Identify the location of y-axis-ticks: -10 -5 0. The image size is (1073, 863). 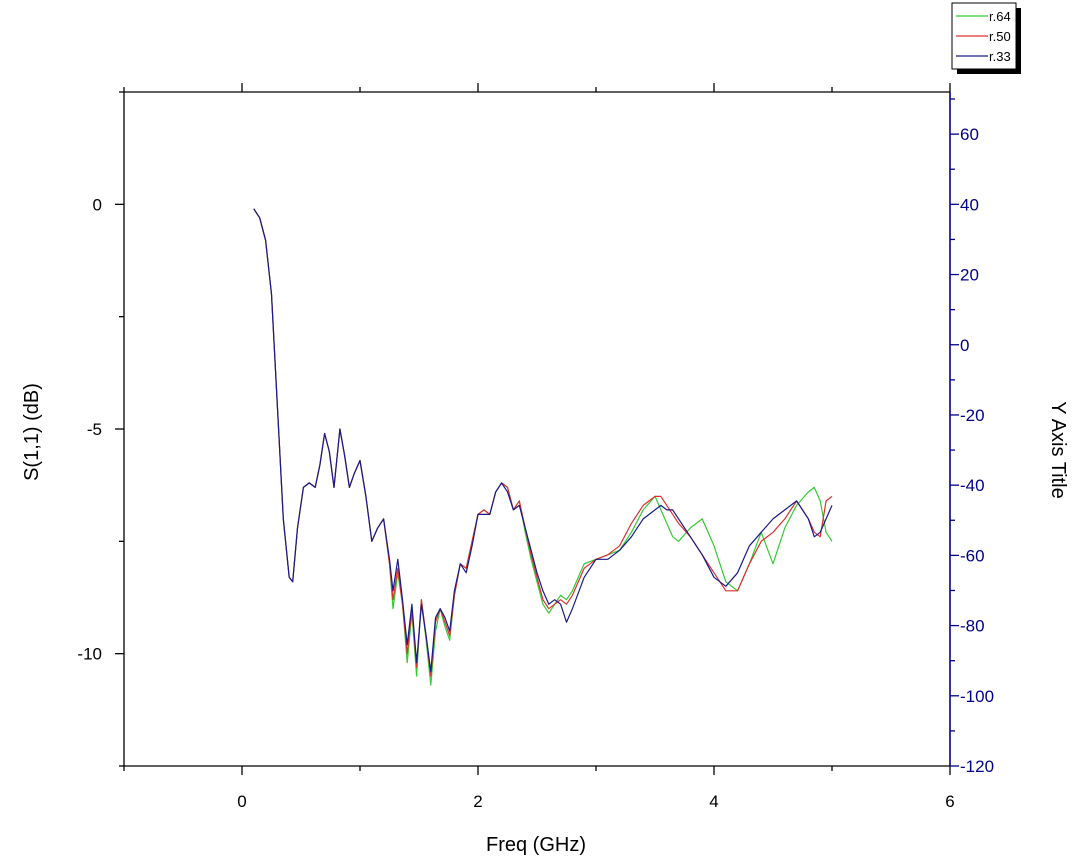
(100, 429).